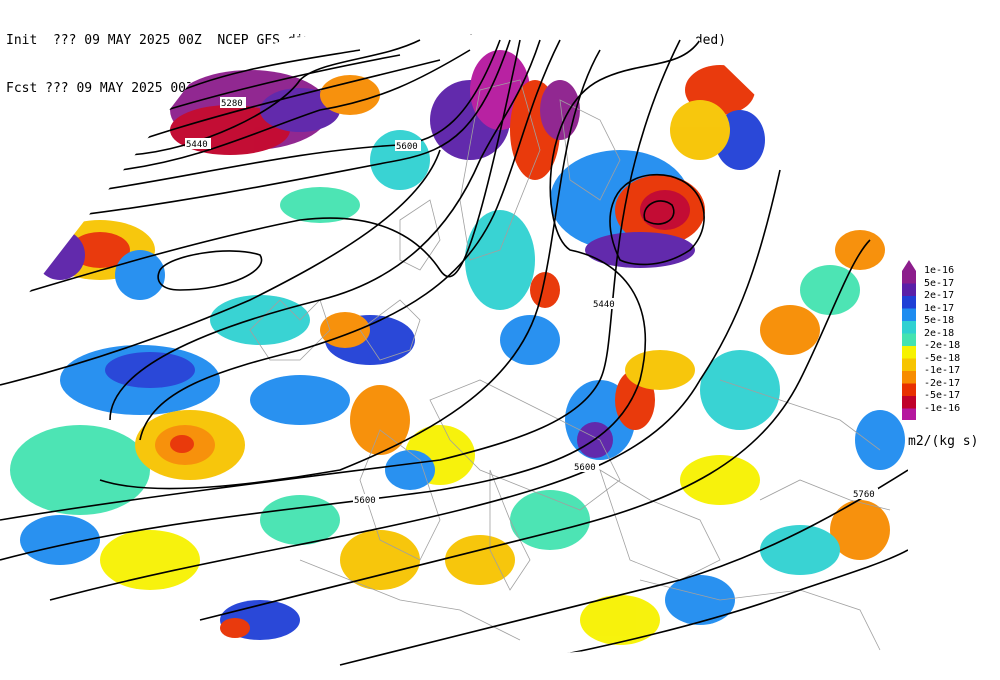 This screenshot has width=1000, height=680. I want to click on contour-label: 5760, so click(865, 494).